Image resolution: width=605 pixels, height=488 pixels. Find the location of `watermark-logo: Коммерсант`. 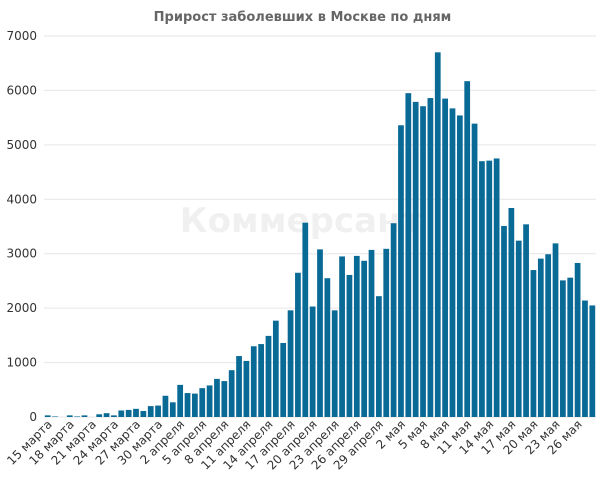

watermark-logo: Коммерсант is located at coordinates (300, 221).